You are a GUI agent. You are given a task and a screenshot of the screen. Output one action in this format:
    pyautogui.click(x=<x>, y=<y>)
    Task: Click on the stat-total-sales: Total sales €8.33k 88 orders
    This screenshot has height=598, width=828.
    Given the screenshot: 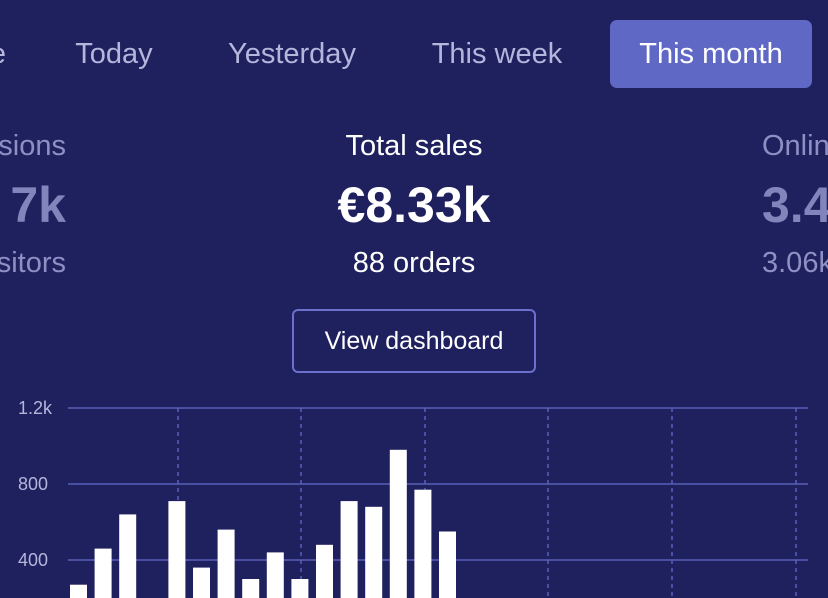 What is the action you would take?
    pyautogui.click(x=414, y=204)
    